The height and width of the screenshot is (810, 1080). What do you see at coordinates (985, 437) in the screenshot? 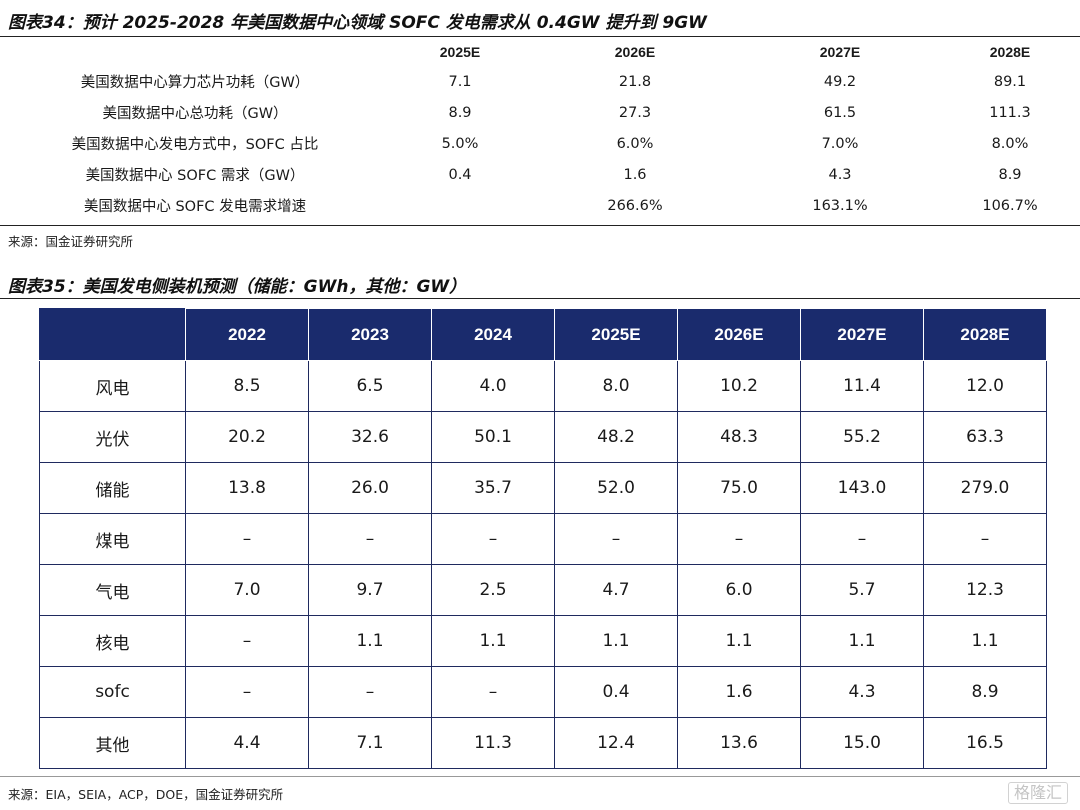
I see `table-cell: 63.3` at bounding box center [985, 437].